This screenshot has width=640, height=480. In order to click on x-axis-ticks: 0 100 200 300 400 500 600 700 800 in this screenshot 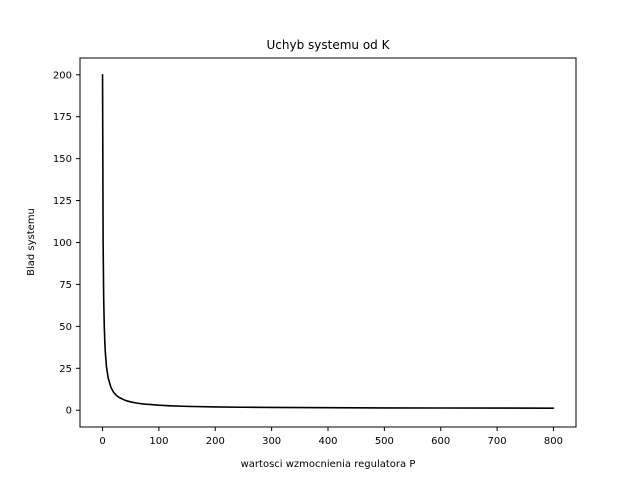, I will do `click(331, 437)`.